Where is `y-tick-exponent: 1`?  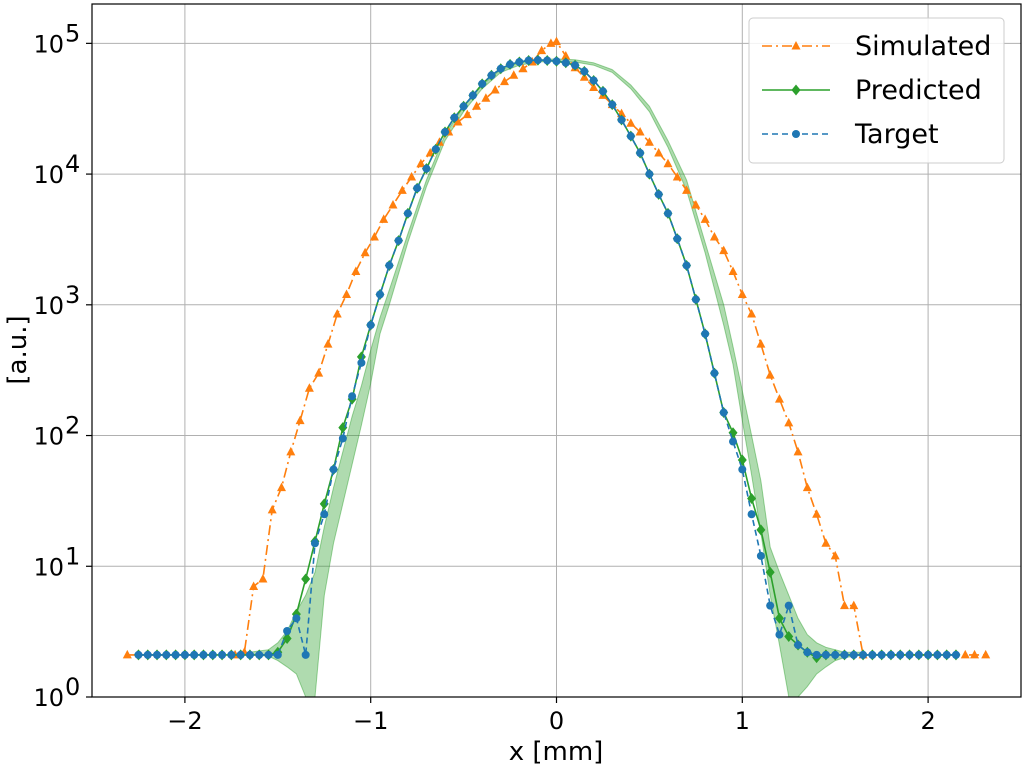
y-tick-exponent: 1 is located at coordinates (72, 556).